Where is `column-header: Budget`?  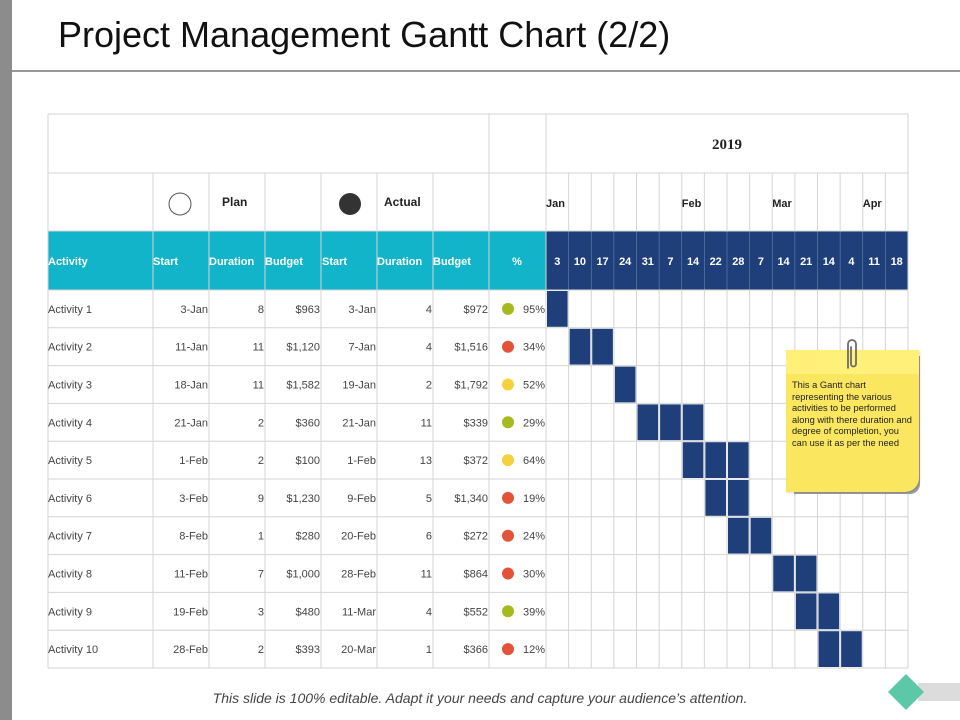 column-header: Budget is located at coordinates (452, 262).